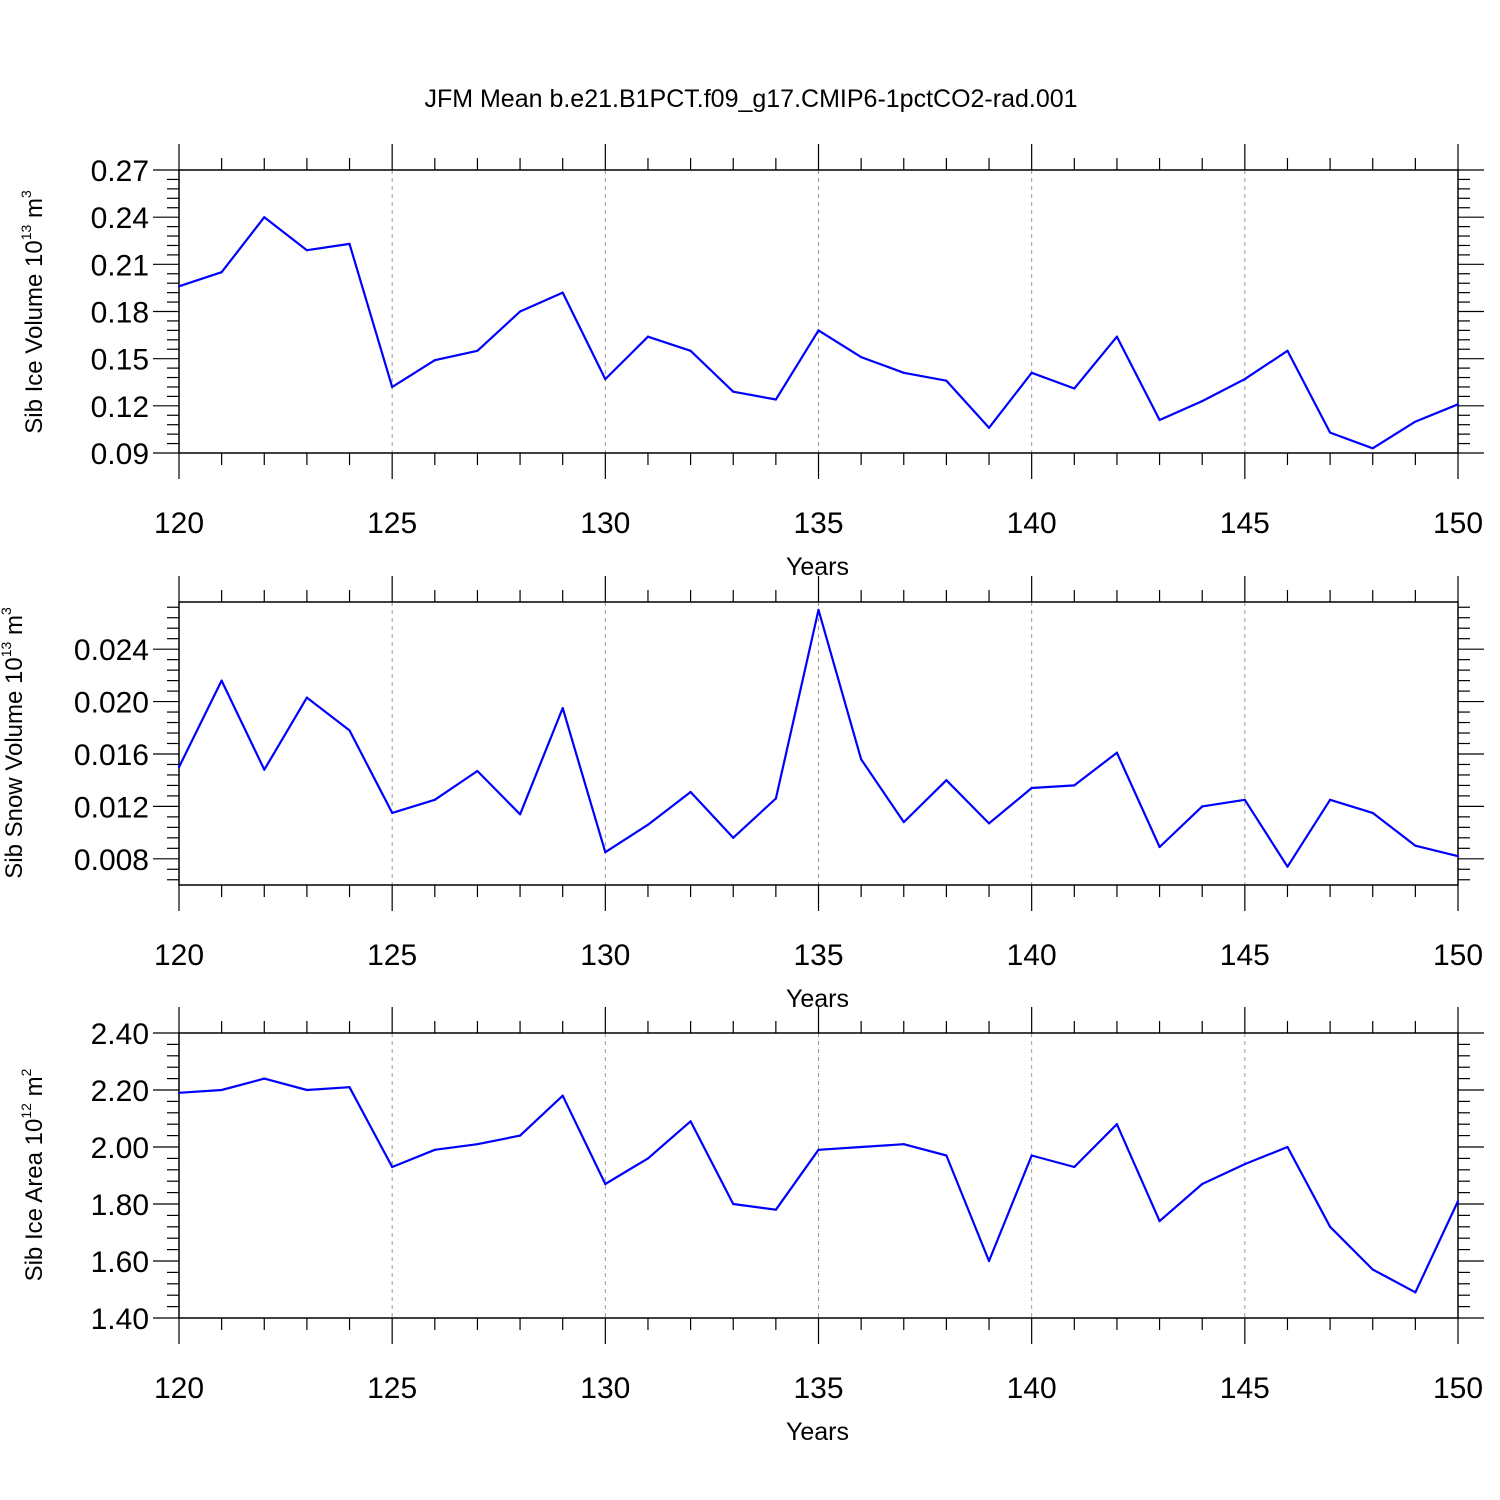 This screenshot has height=1500, width=1500. I want to click on y-tick-label: 0.12, so click(120, 407).